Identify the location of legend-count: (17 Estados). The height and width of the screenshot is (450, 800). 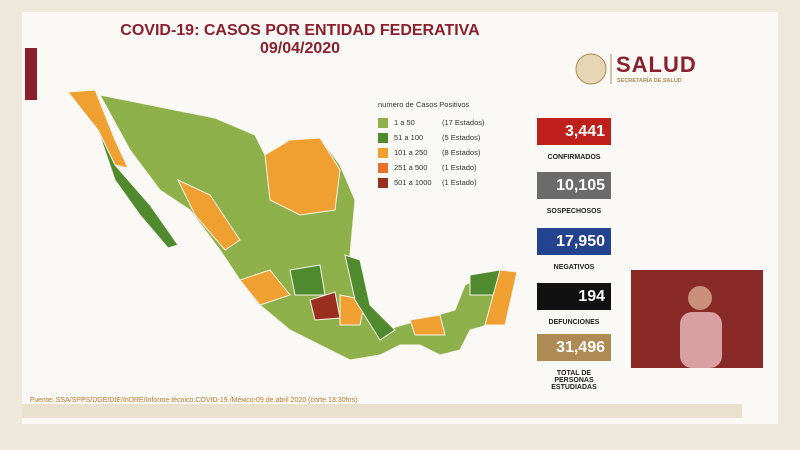
(463, 122).